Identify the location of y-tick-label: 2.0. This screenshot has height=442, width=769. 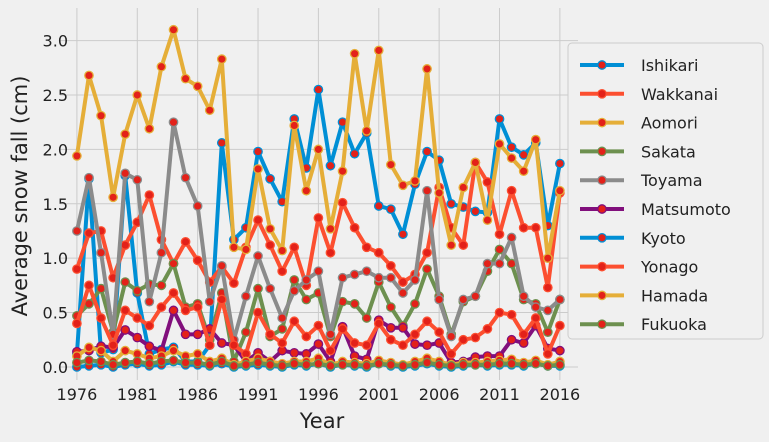
(55, 149).